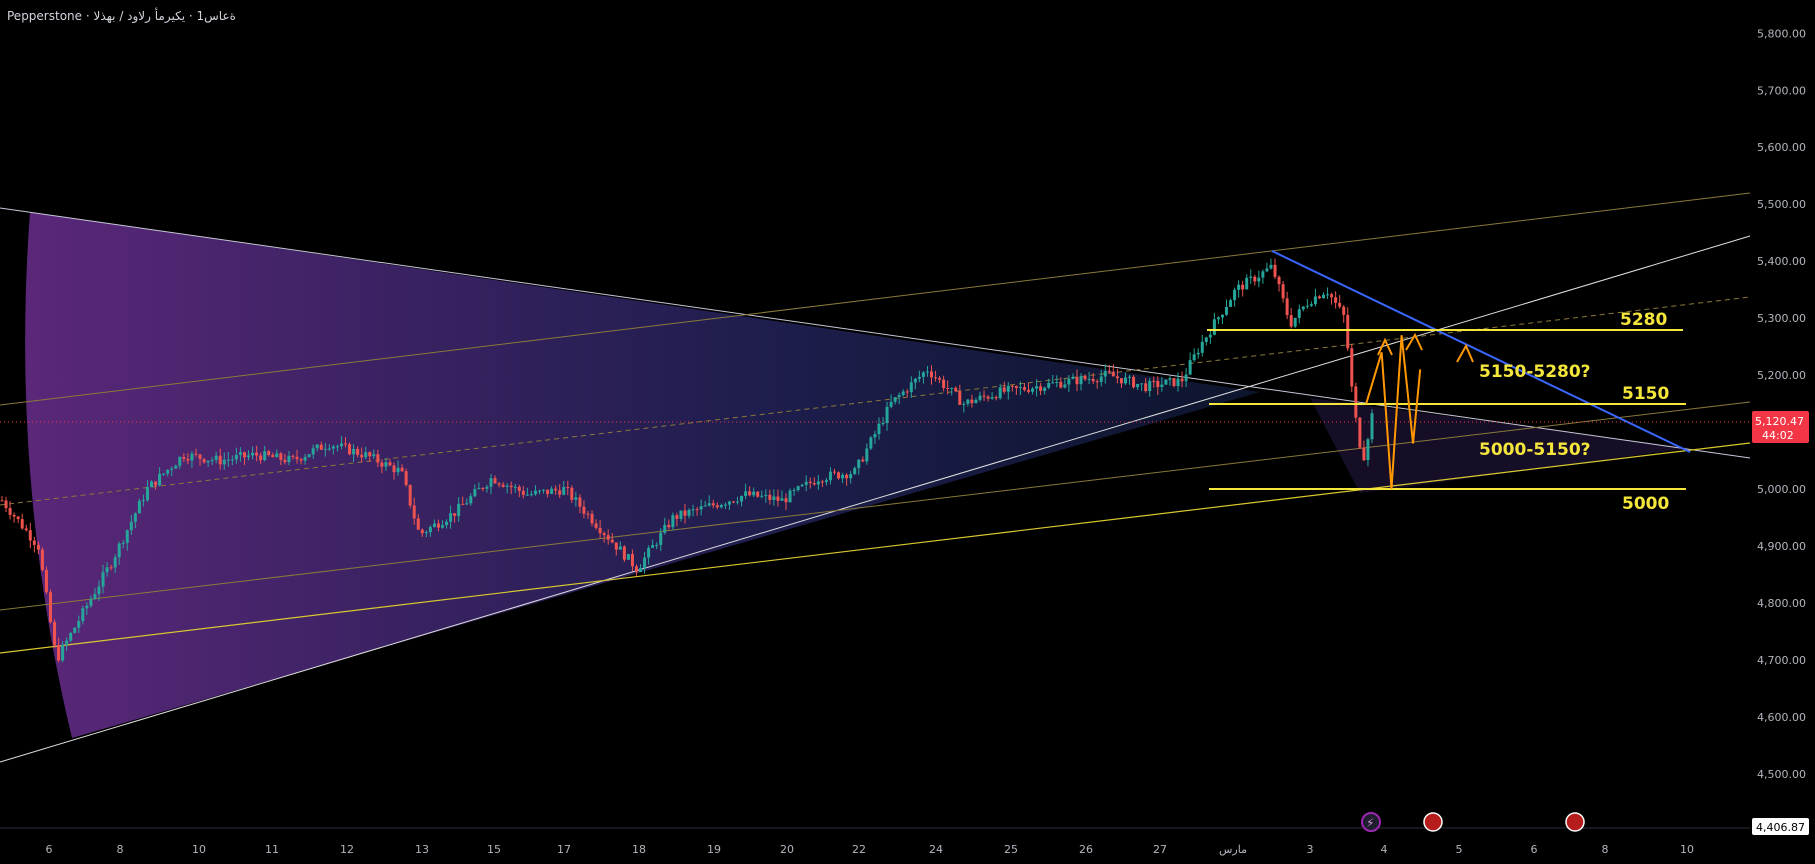  What do you see at coordinates (1781, 489) in the screenshot?
I see `price-tick-label: 5,000.00` at bounding box center [1781, 489].